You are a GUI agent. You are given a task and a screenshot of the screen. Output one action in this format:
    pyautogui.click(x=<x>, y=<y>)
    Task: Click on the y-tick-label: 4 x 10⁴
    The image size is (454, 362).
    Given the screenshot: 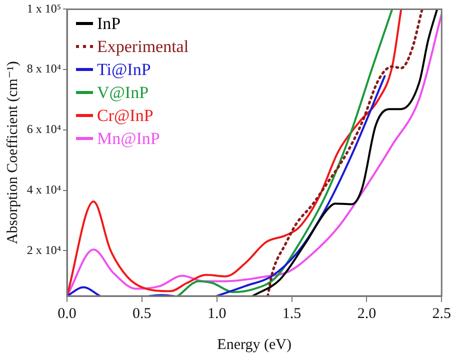 What is the action you would take?
    pyautogui.click(x=43, y=189)
    